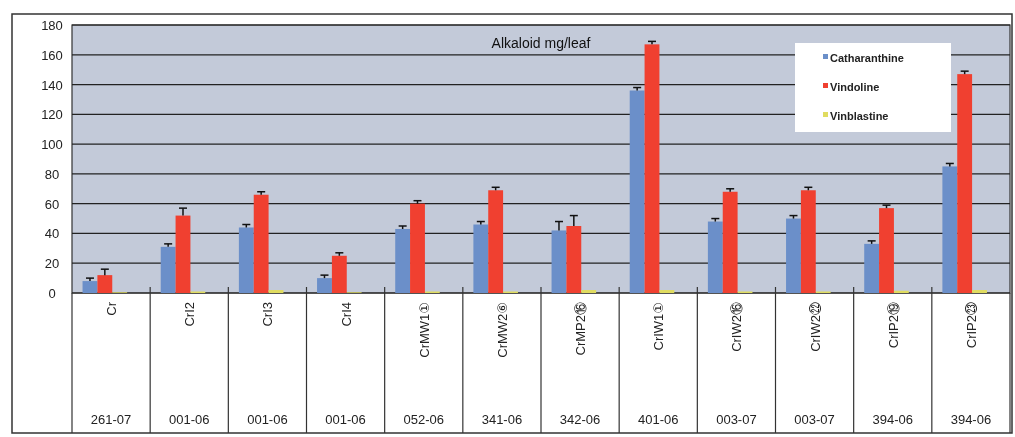 This screenshot has height=437, width=1015. What do you see at coordinates (52, 25) in the screenshot?
I see `y-tick-label: 180` at bounding box center [52, 25].